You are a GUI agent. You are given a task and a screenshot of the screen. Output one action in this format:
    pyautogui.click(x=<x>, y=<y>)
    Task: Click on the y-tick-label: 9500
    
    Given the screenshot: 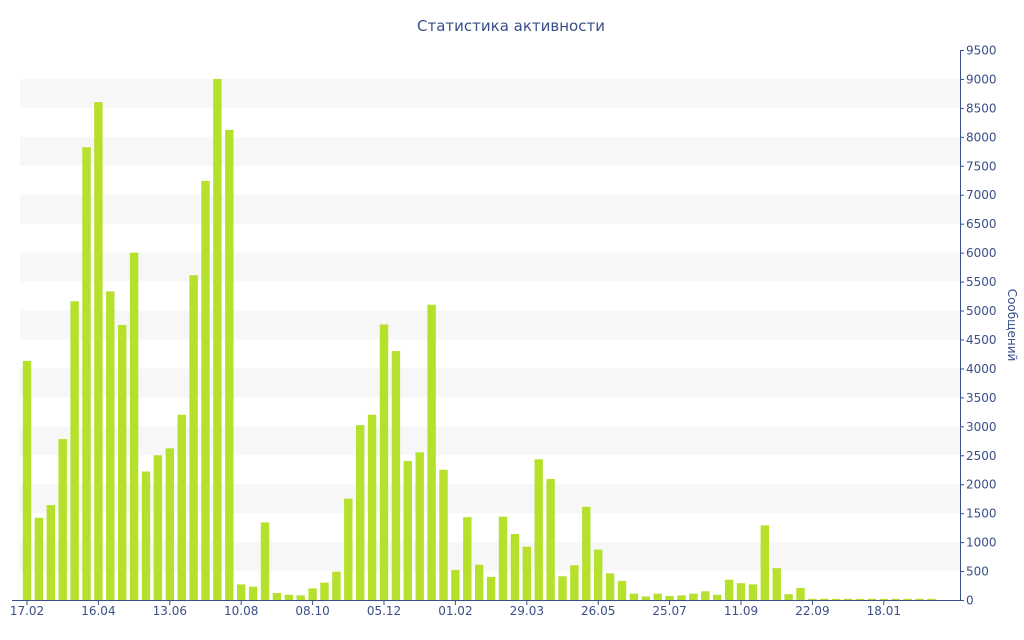 What is the action you would take?
    pyautogui.click(x=981, y=51)
    